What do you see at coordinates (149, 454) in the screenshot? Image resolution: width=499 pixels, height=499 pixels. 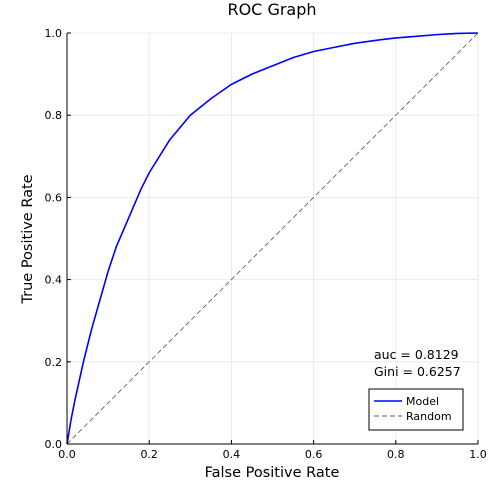 I see `x-tick-label-1: 0.2` at bounding box center [149, 454].